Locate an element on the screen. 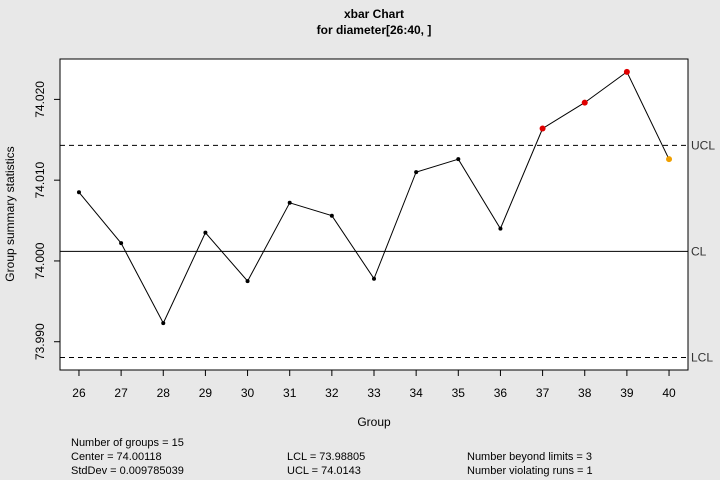 Image resolution: width=720 pixels, height=480 pixels. y-tick-label: 74.010 is located at coordinates (40, 179).